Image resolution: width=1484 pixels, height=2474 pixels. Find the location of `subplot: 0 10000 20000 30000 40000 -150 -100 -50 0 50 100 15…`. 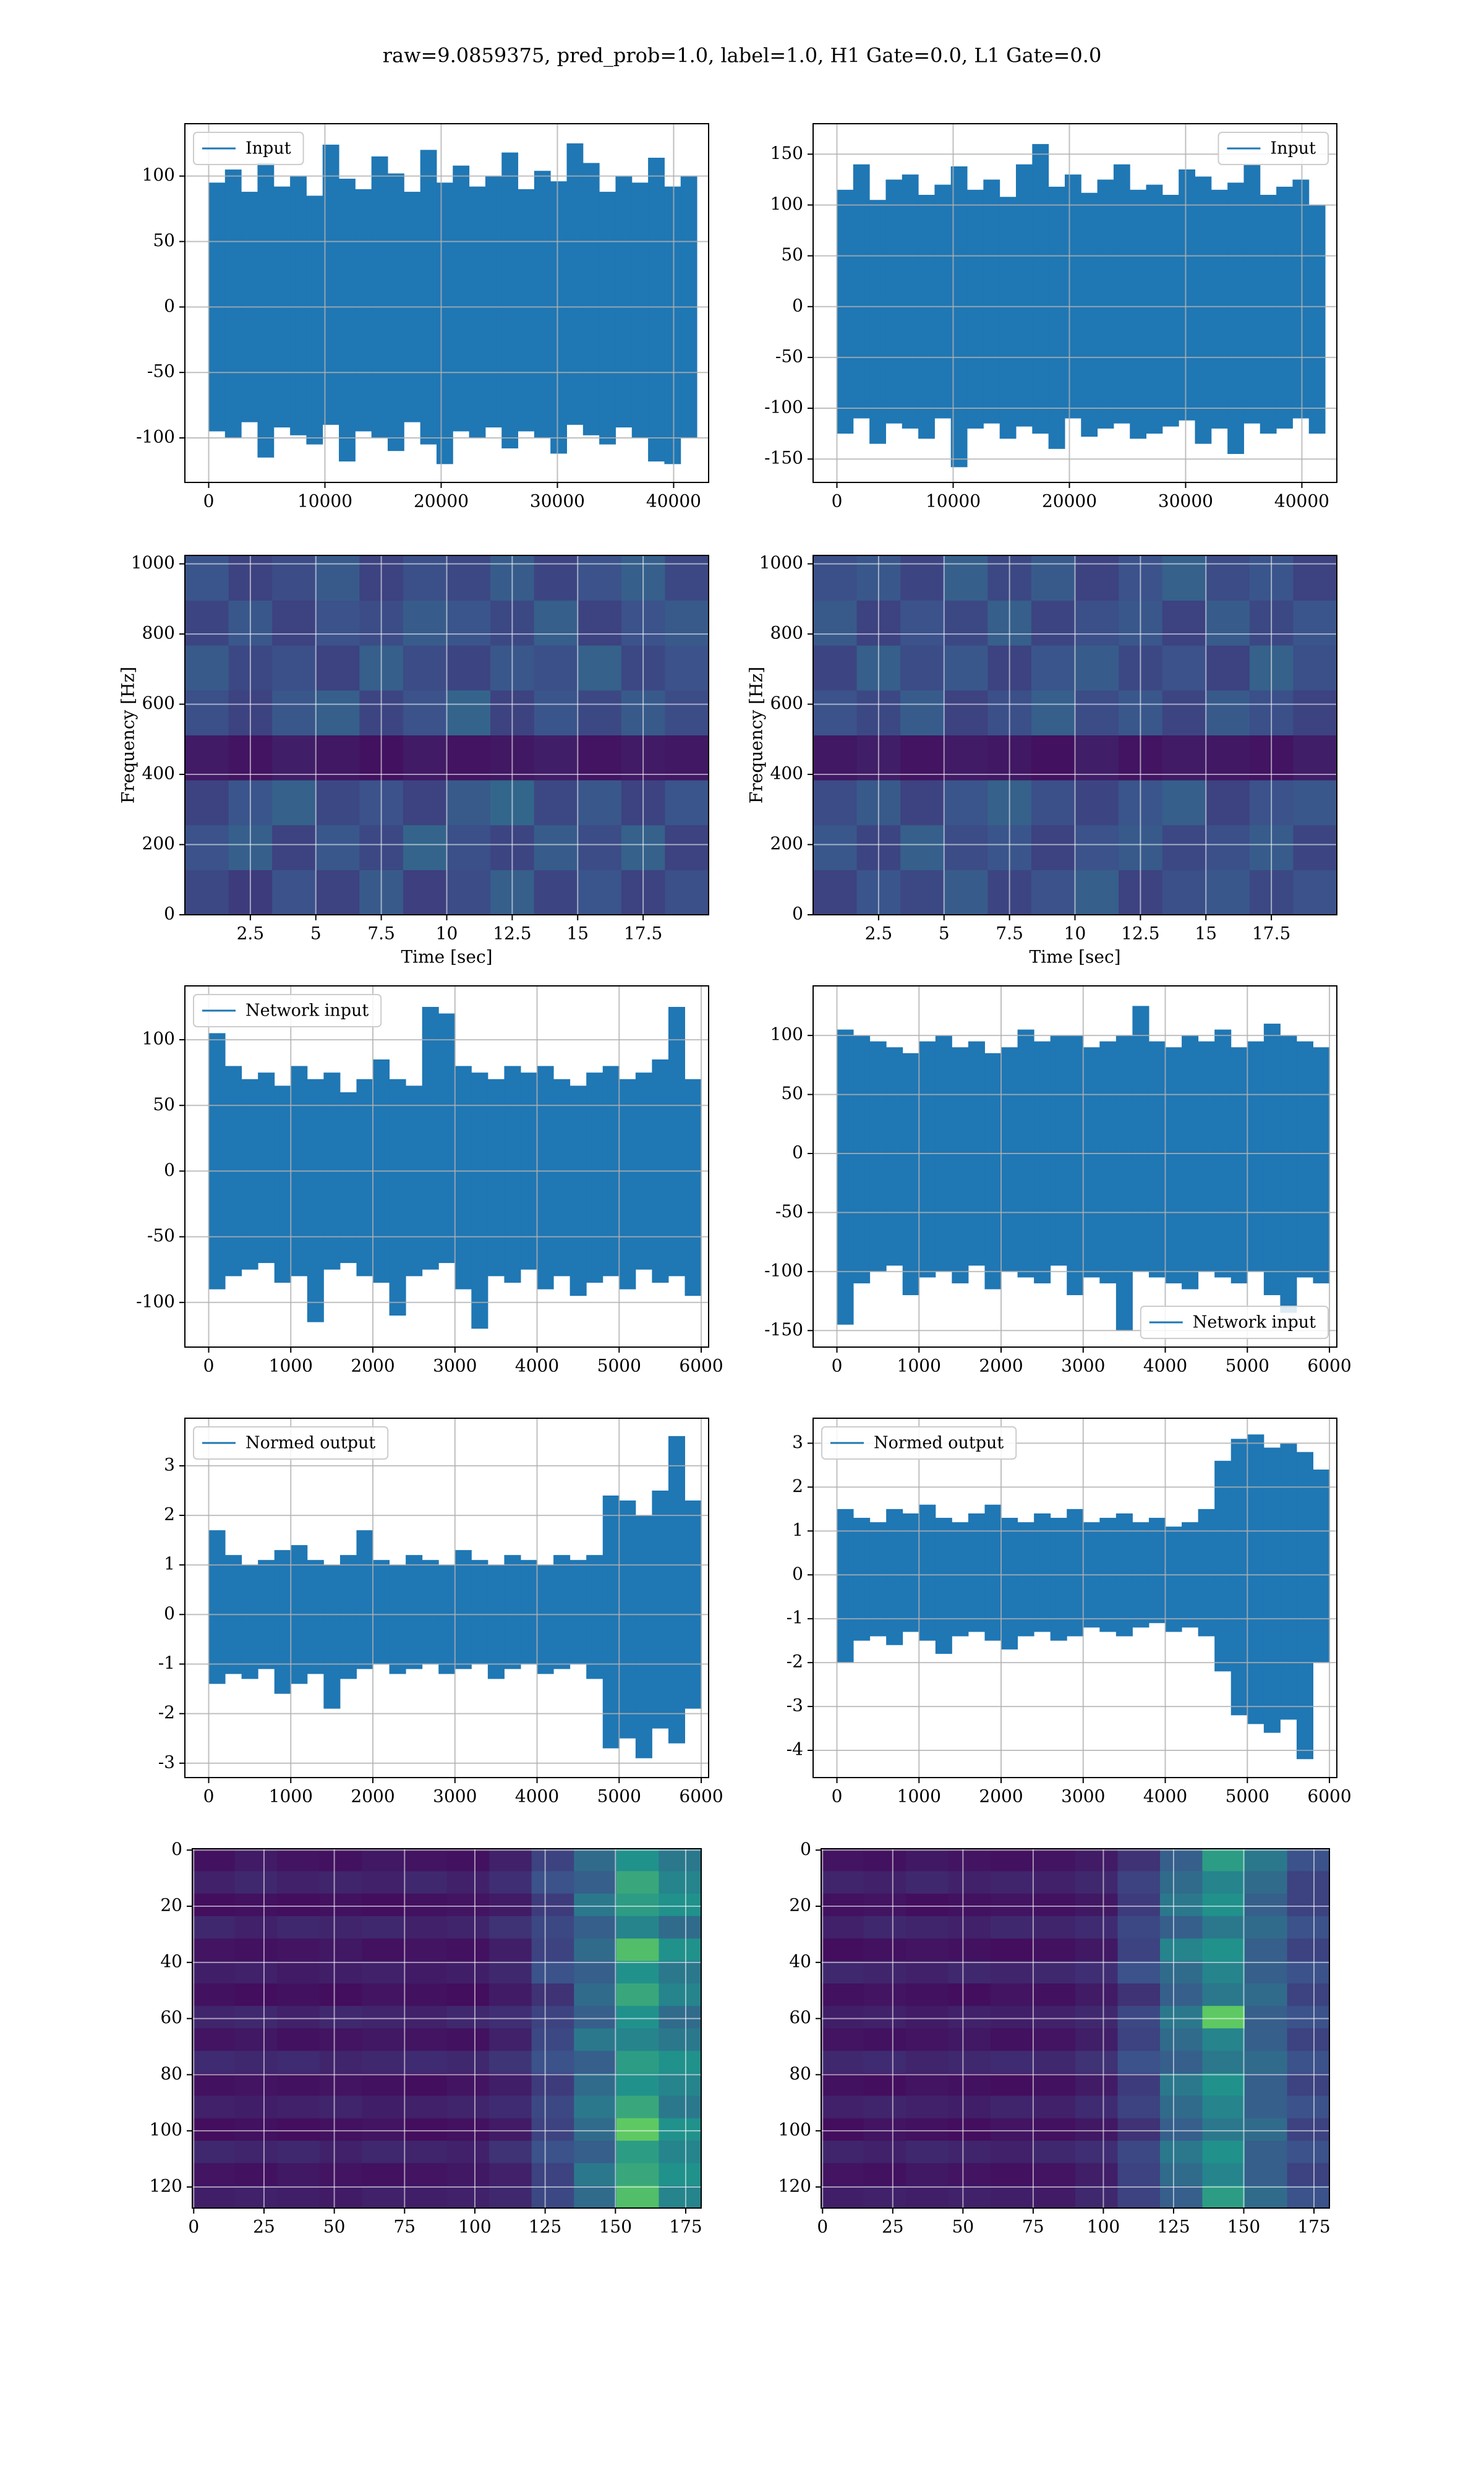

subplot: 0 10000 20000 30000 40000 -150 -100 -50 0 50 100 15… is located at coordinates (1050, 317).